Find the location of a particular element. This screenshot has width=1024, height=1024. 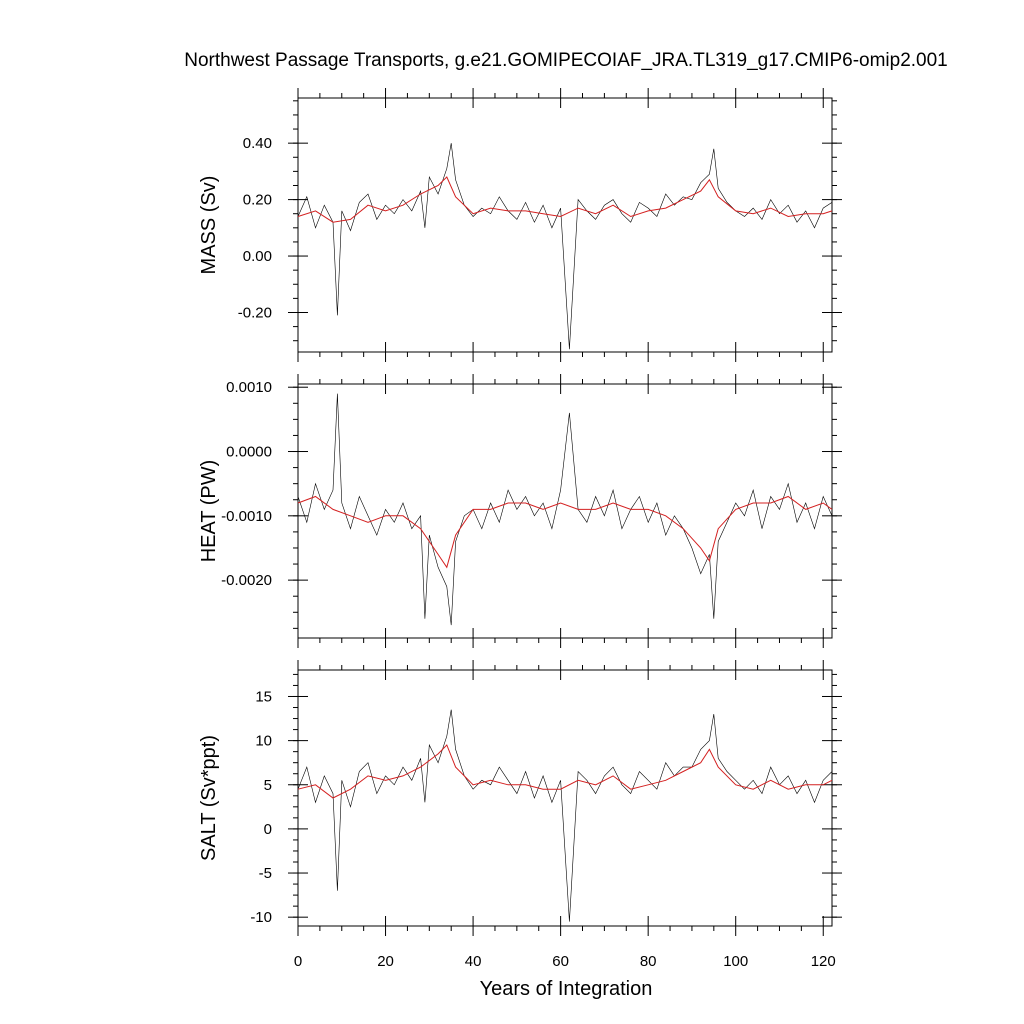

y-tick-label: -0.0010 is located at coordinates (246, 516).